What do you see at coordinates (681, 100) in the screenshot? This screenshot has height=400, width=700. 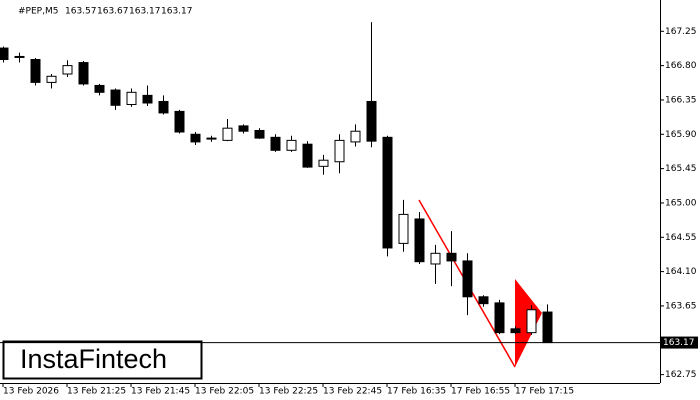 I see `y-tick-label: 166.35` at bounding box center [681, 100].